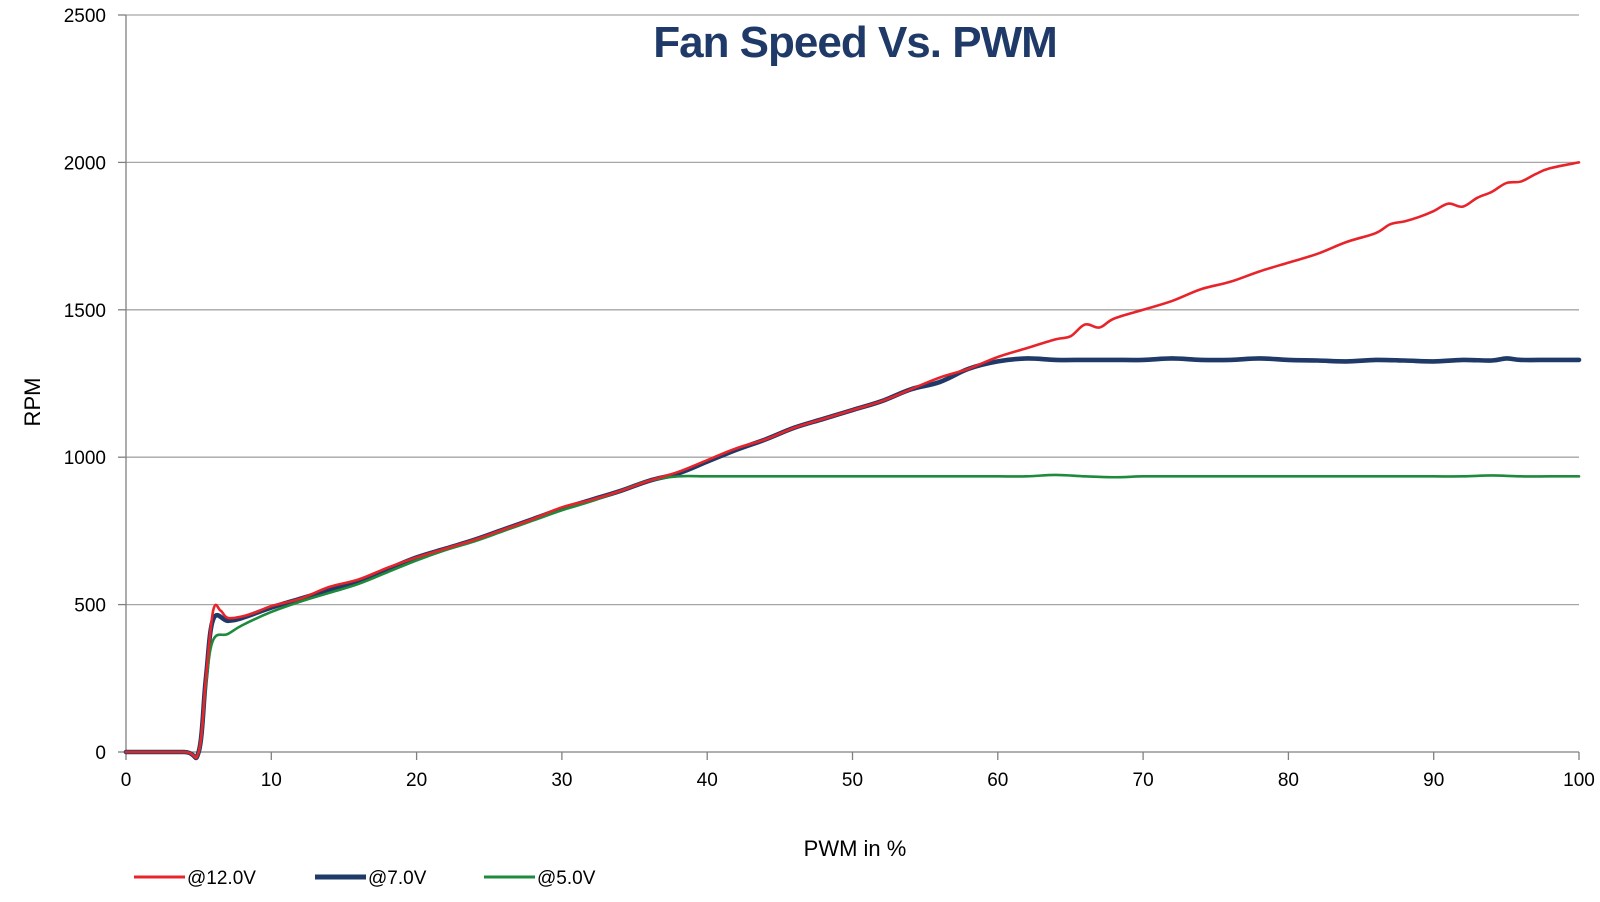  What do you see at coordinates (85, 163) in the screenshot?
I see `y-tick-label-2000: 2000` at bounding box center [85, 163].